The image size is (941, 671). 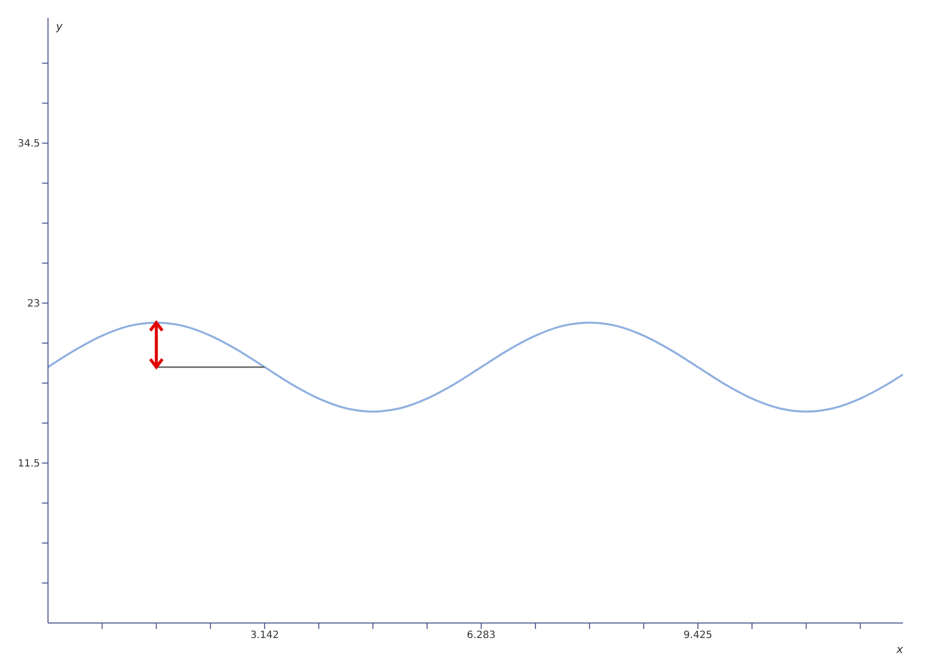 What do you see at coordinates (29, 144) in the screenshot?
I see `y-tick-label: 34.5` at bounding box center [29, 144].